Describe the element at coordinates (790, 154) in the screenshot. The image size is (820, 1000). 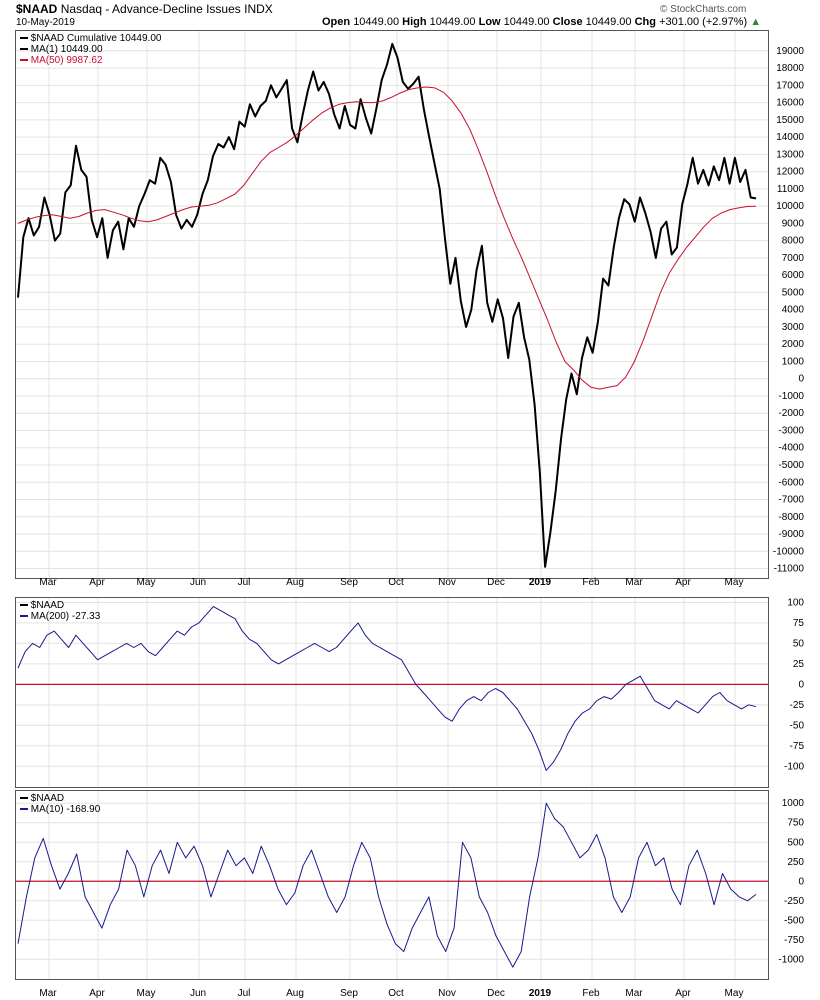
I see `y-tick-label: 13000` at that location.